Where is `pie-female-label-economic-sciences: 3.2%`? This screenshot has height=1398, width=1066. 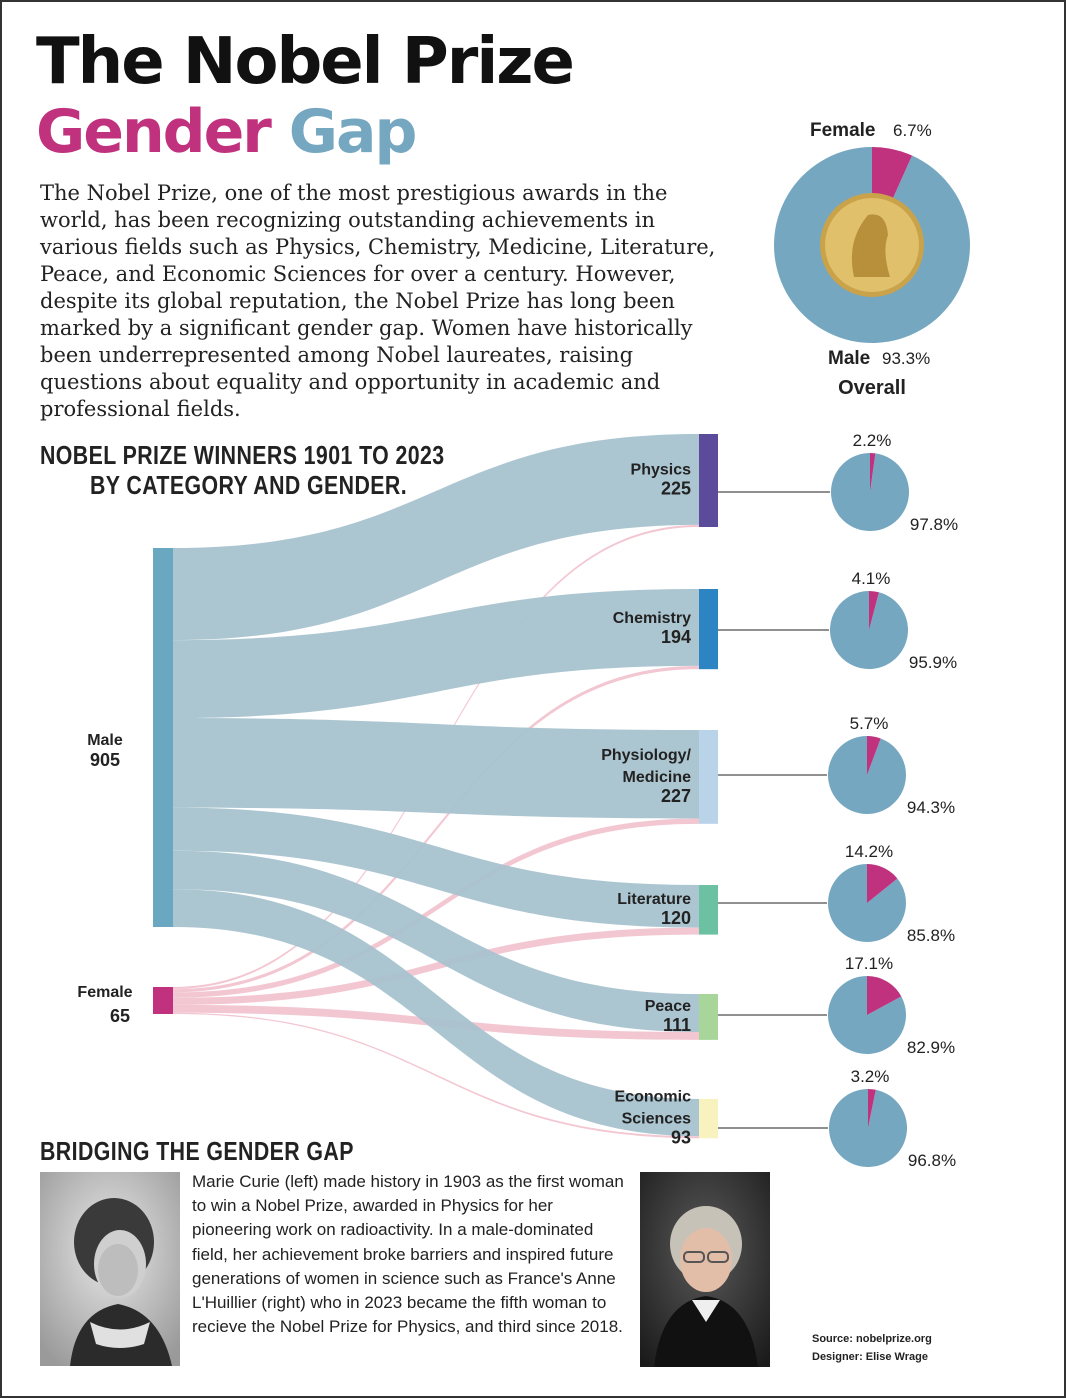 pie-female-label-economic-sciences: 3.2% is located at coordinates (870, 1076).